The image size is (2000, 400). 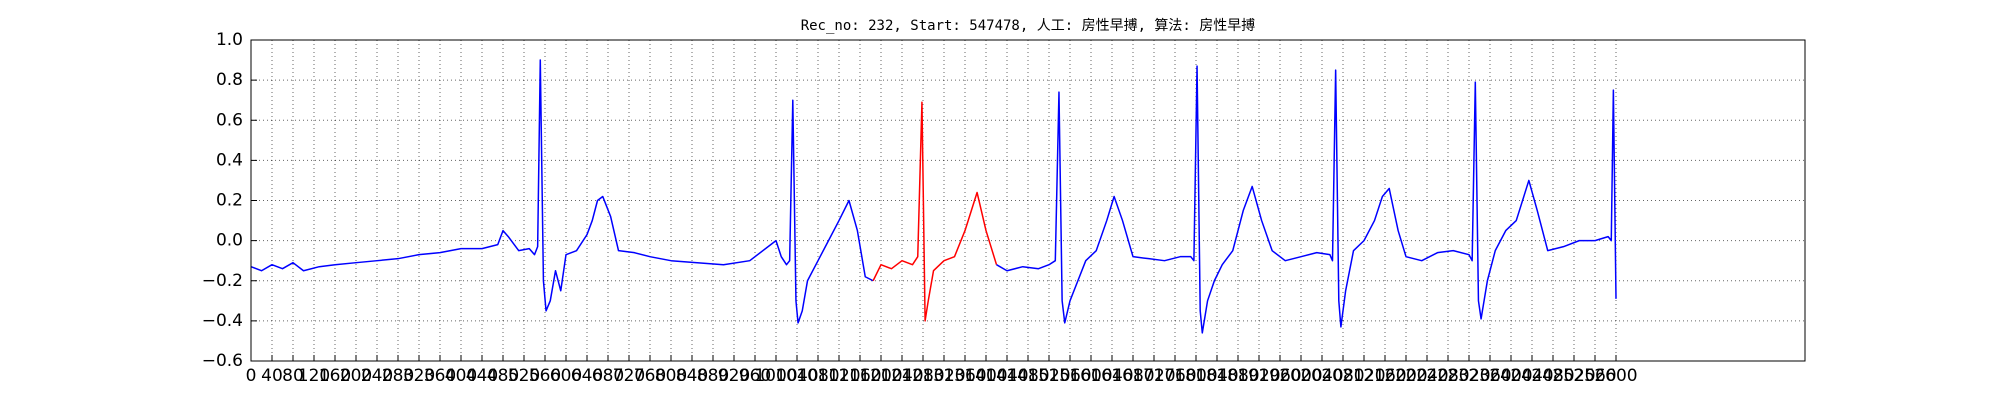 What do you see at coordinates (1531, 376) in the screenshot?
I see `x-tick-label: 2440` at bounding box center [1531, 376].